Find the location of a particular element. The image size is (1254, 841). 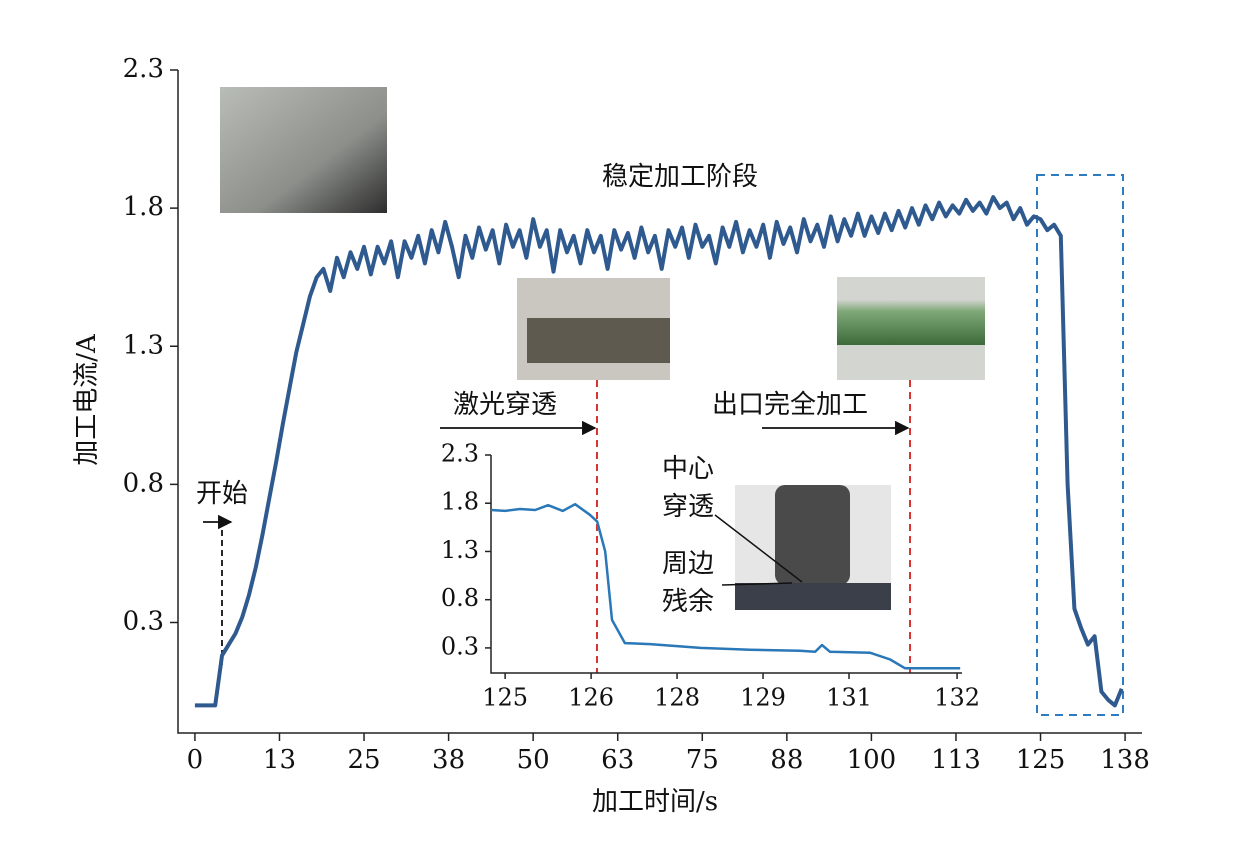

annotation: 周边 is located at coordinates (688, 564).